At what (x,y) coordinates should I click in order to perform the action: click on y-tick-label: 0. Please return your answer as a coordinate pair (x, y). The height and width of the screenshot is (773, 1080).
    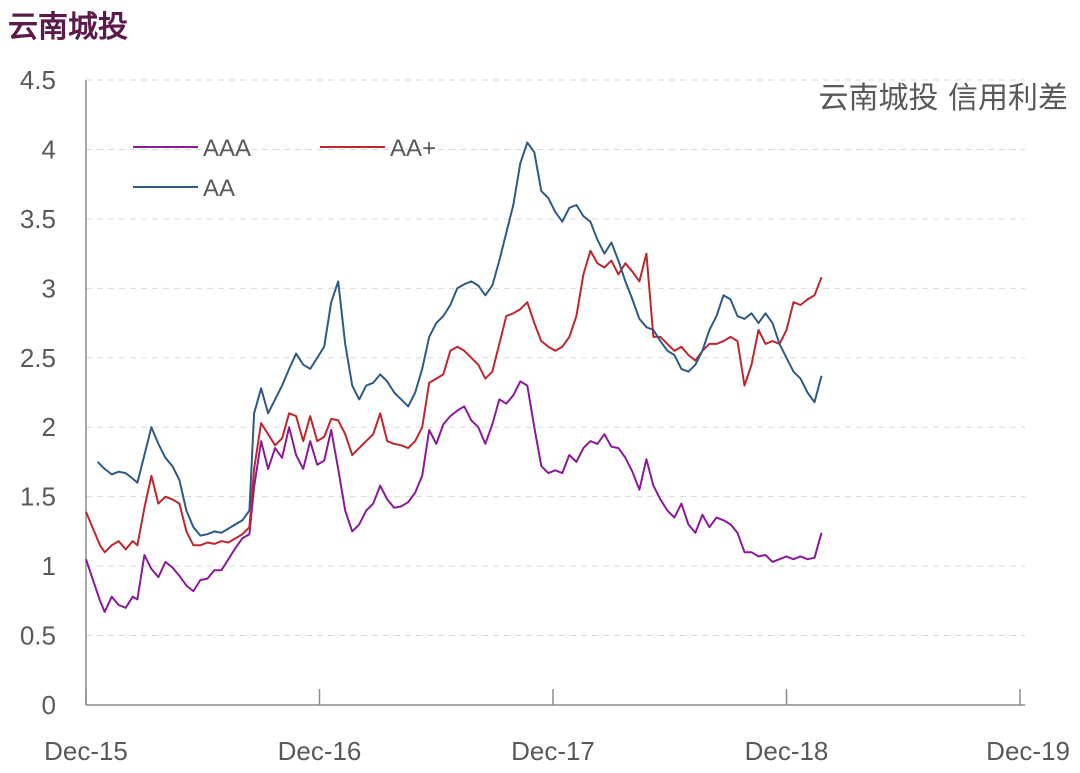
    Looking at the image, I should click on (49, 705).